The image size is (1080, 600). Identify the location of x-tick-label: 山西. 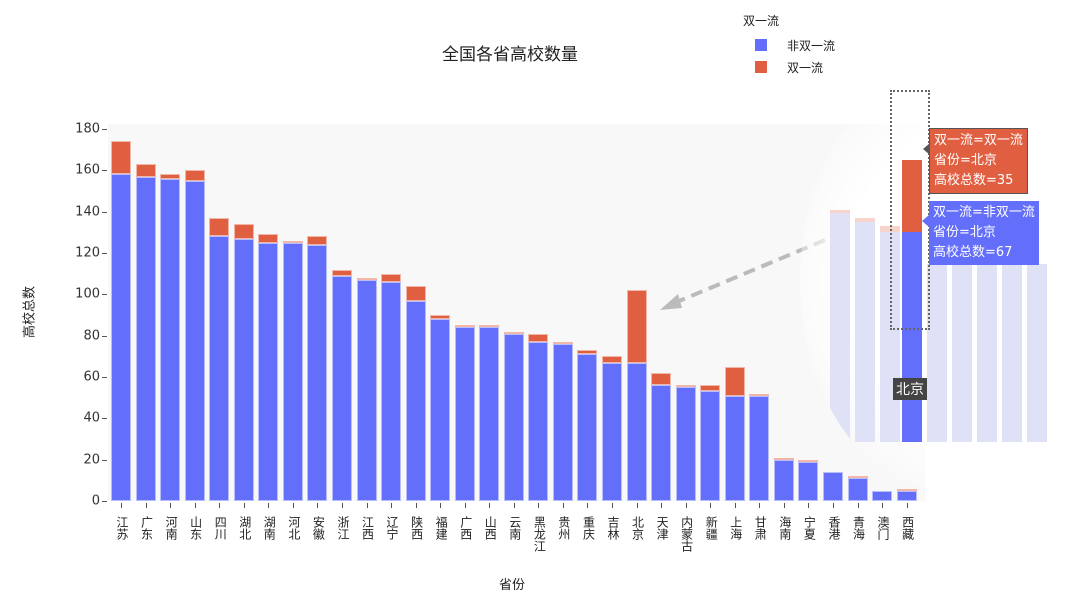
(490, 528).